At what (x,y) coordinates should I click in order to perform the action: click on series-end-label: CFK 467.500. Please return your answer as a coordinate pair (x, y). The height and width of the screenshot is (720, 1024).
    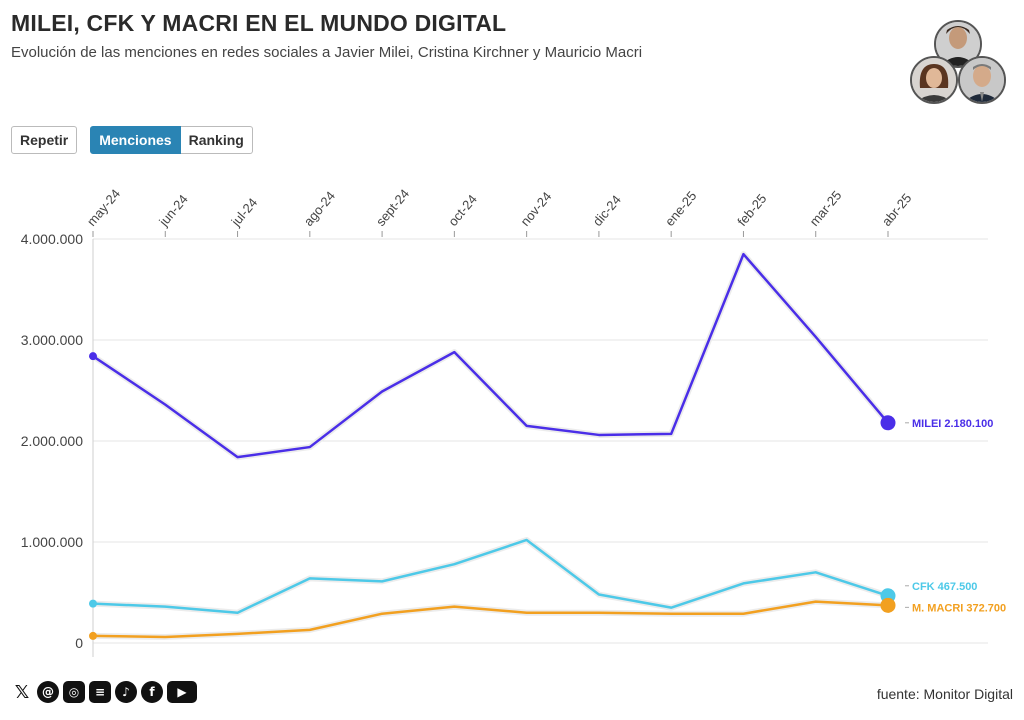
    Looking at the image, I should click on (944, 587).